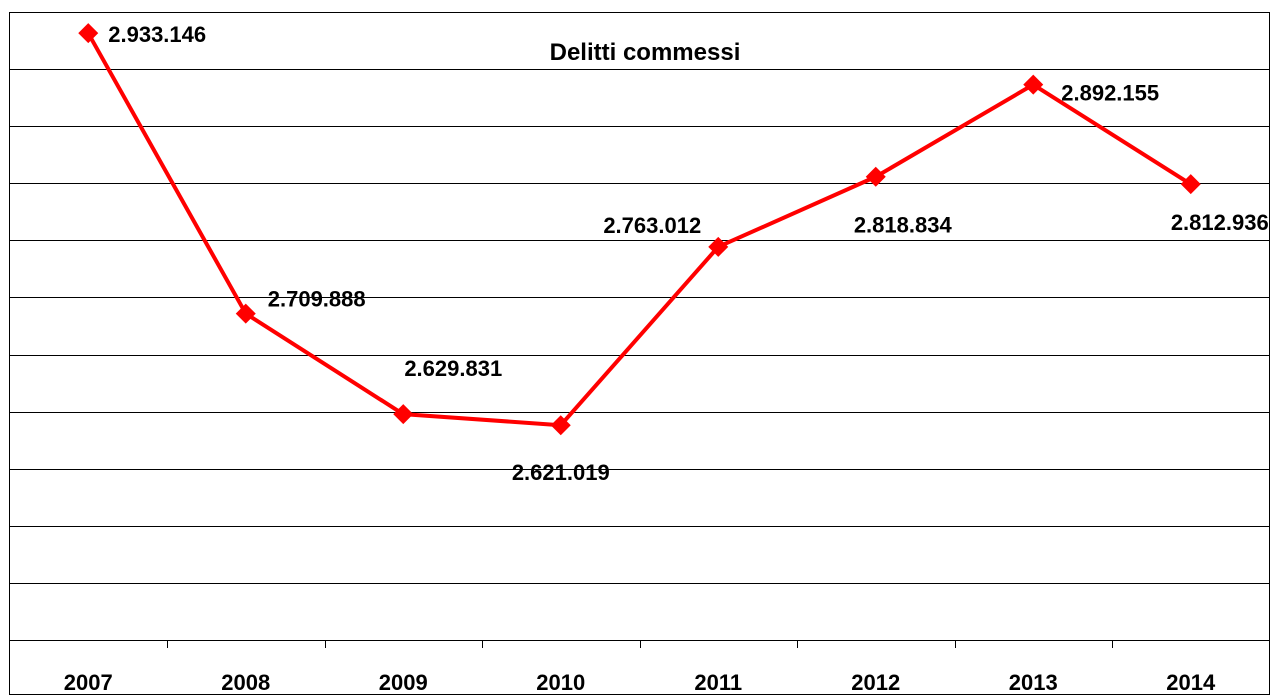  Describe the element at coordinates (245, 682) in the screenshot. I see `x-tick-label: 2008` at that location.